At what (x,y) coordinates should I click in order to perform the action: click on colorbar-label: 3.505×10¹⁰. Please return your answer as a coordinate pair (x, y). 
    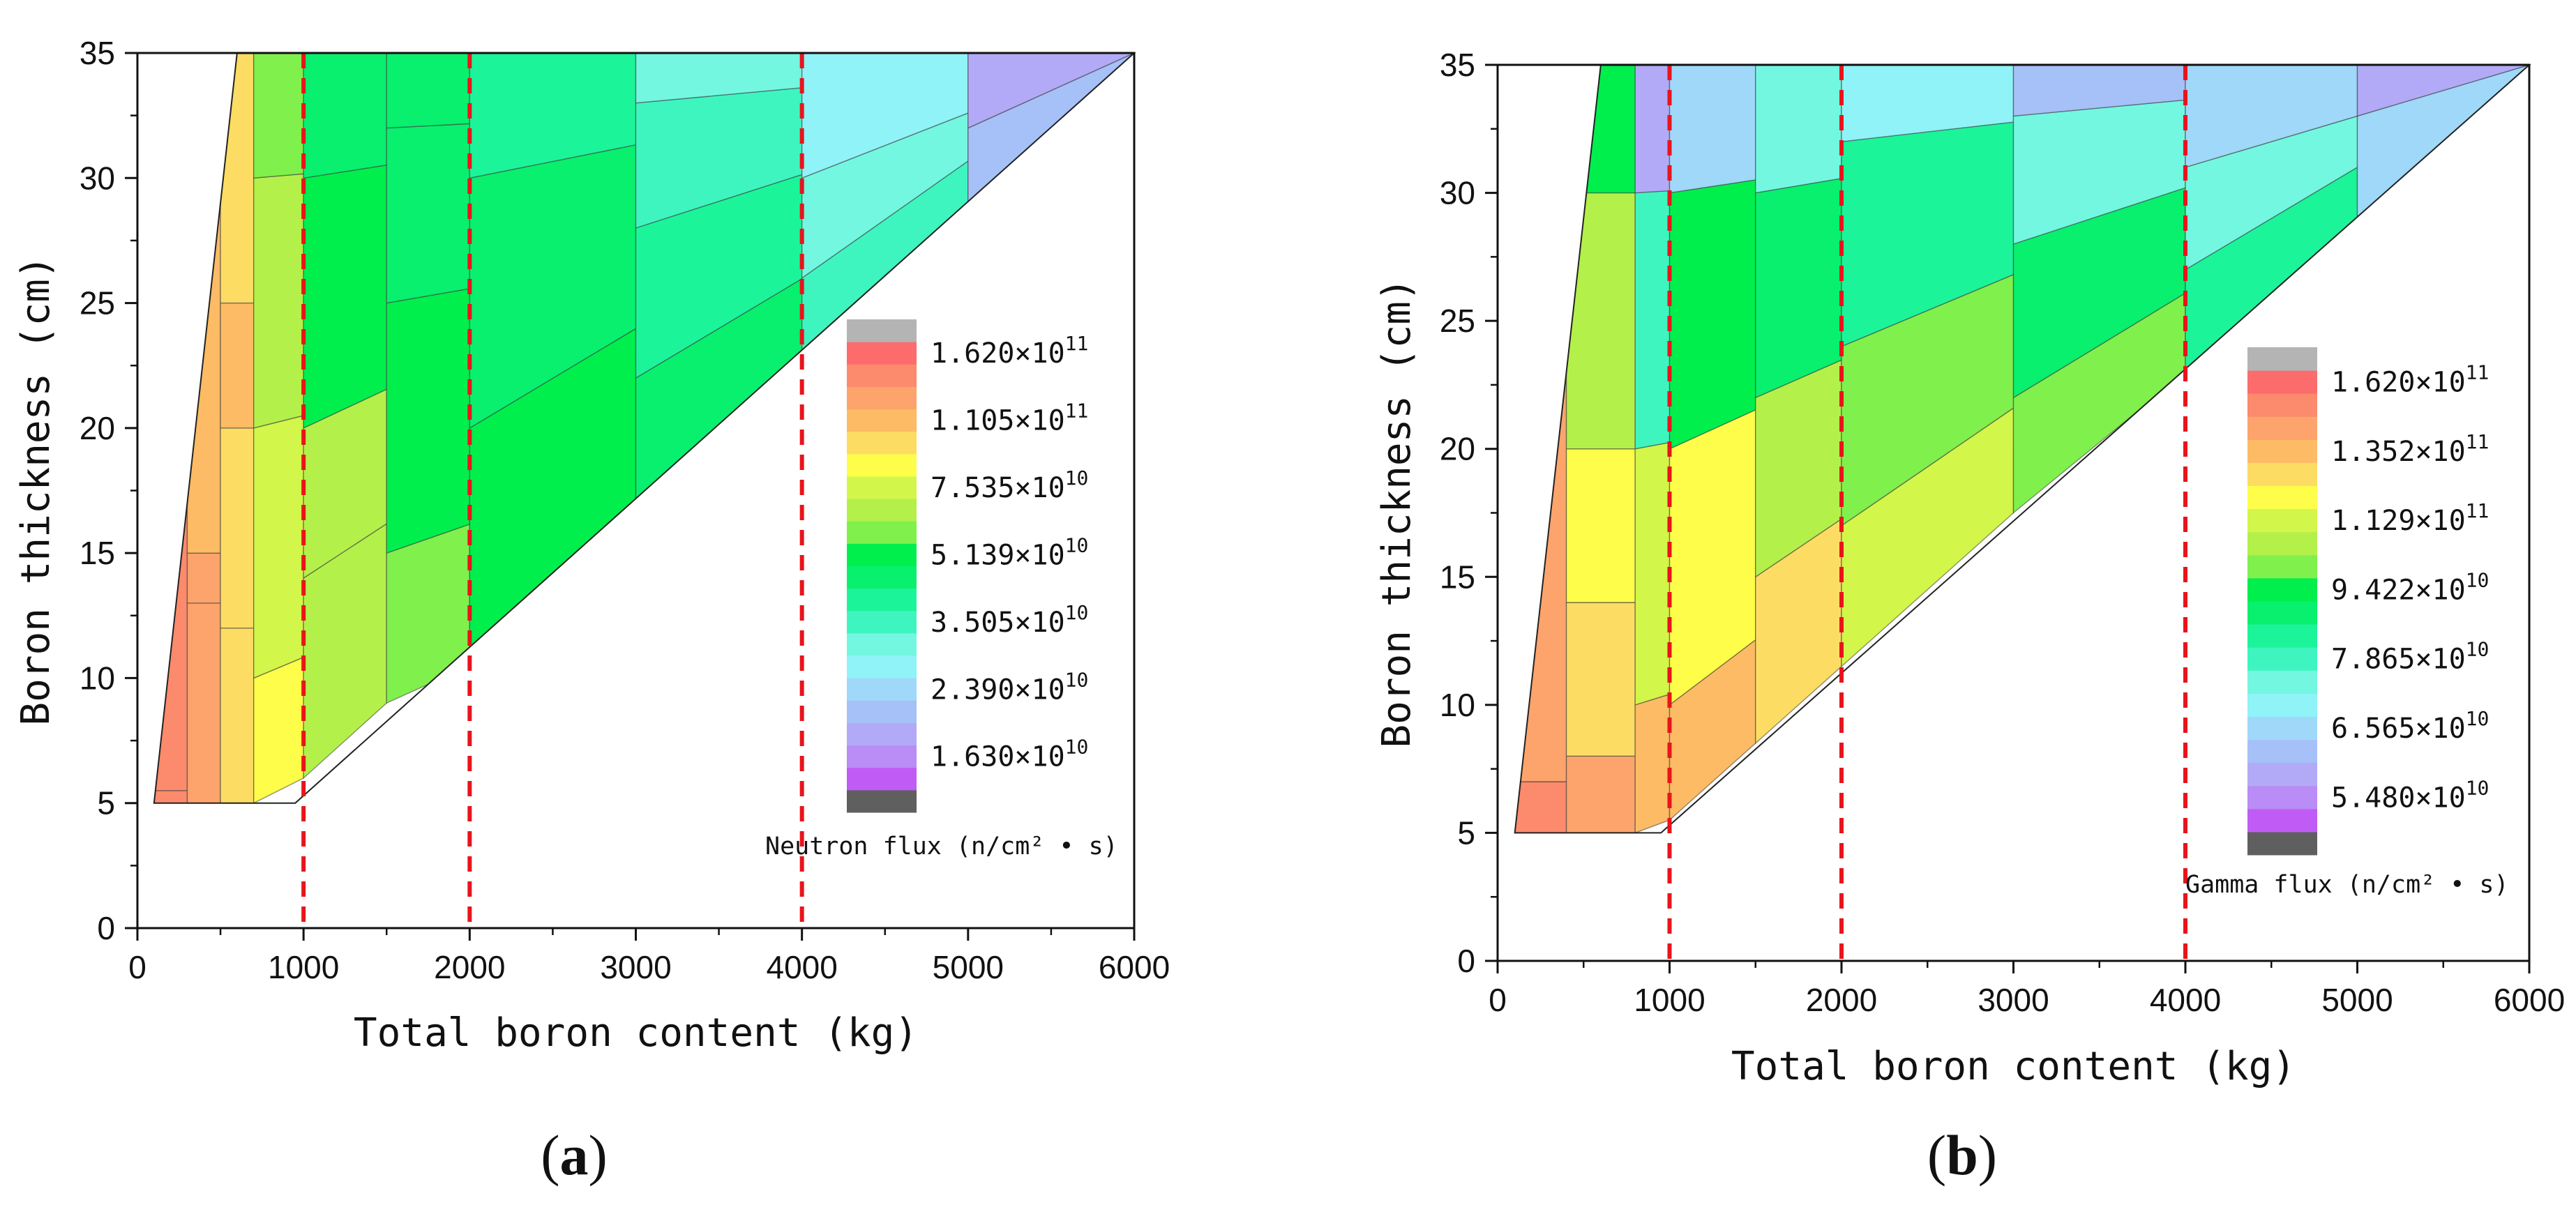
    Looking at the image, I should click on (1009, 620).